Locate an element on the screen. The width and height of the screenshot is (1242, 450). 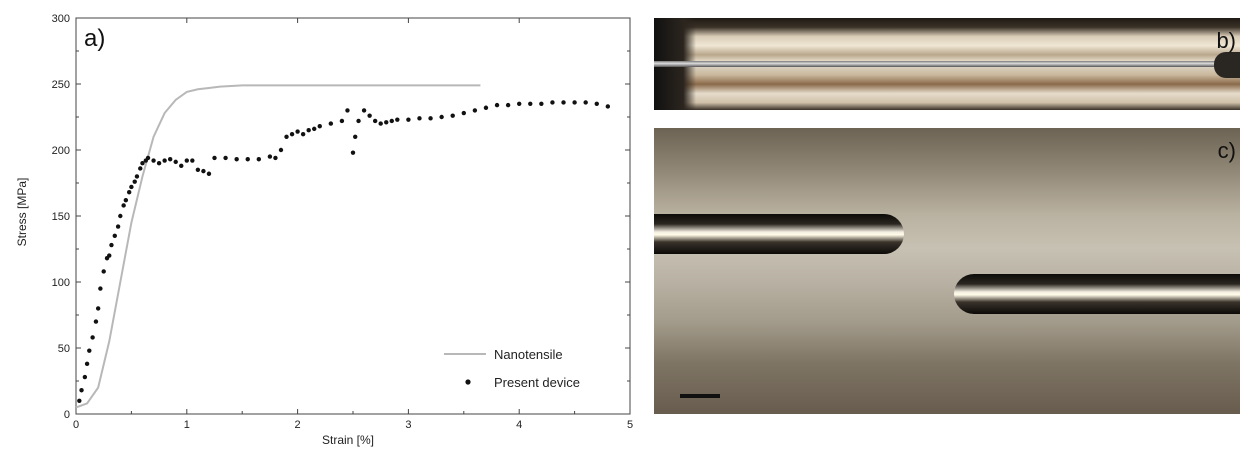
micrograph-b is located at coordinates (947, 64).